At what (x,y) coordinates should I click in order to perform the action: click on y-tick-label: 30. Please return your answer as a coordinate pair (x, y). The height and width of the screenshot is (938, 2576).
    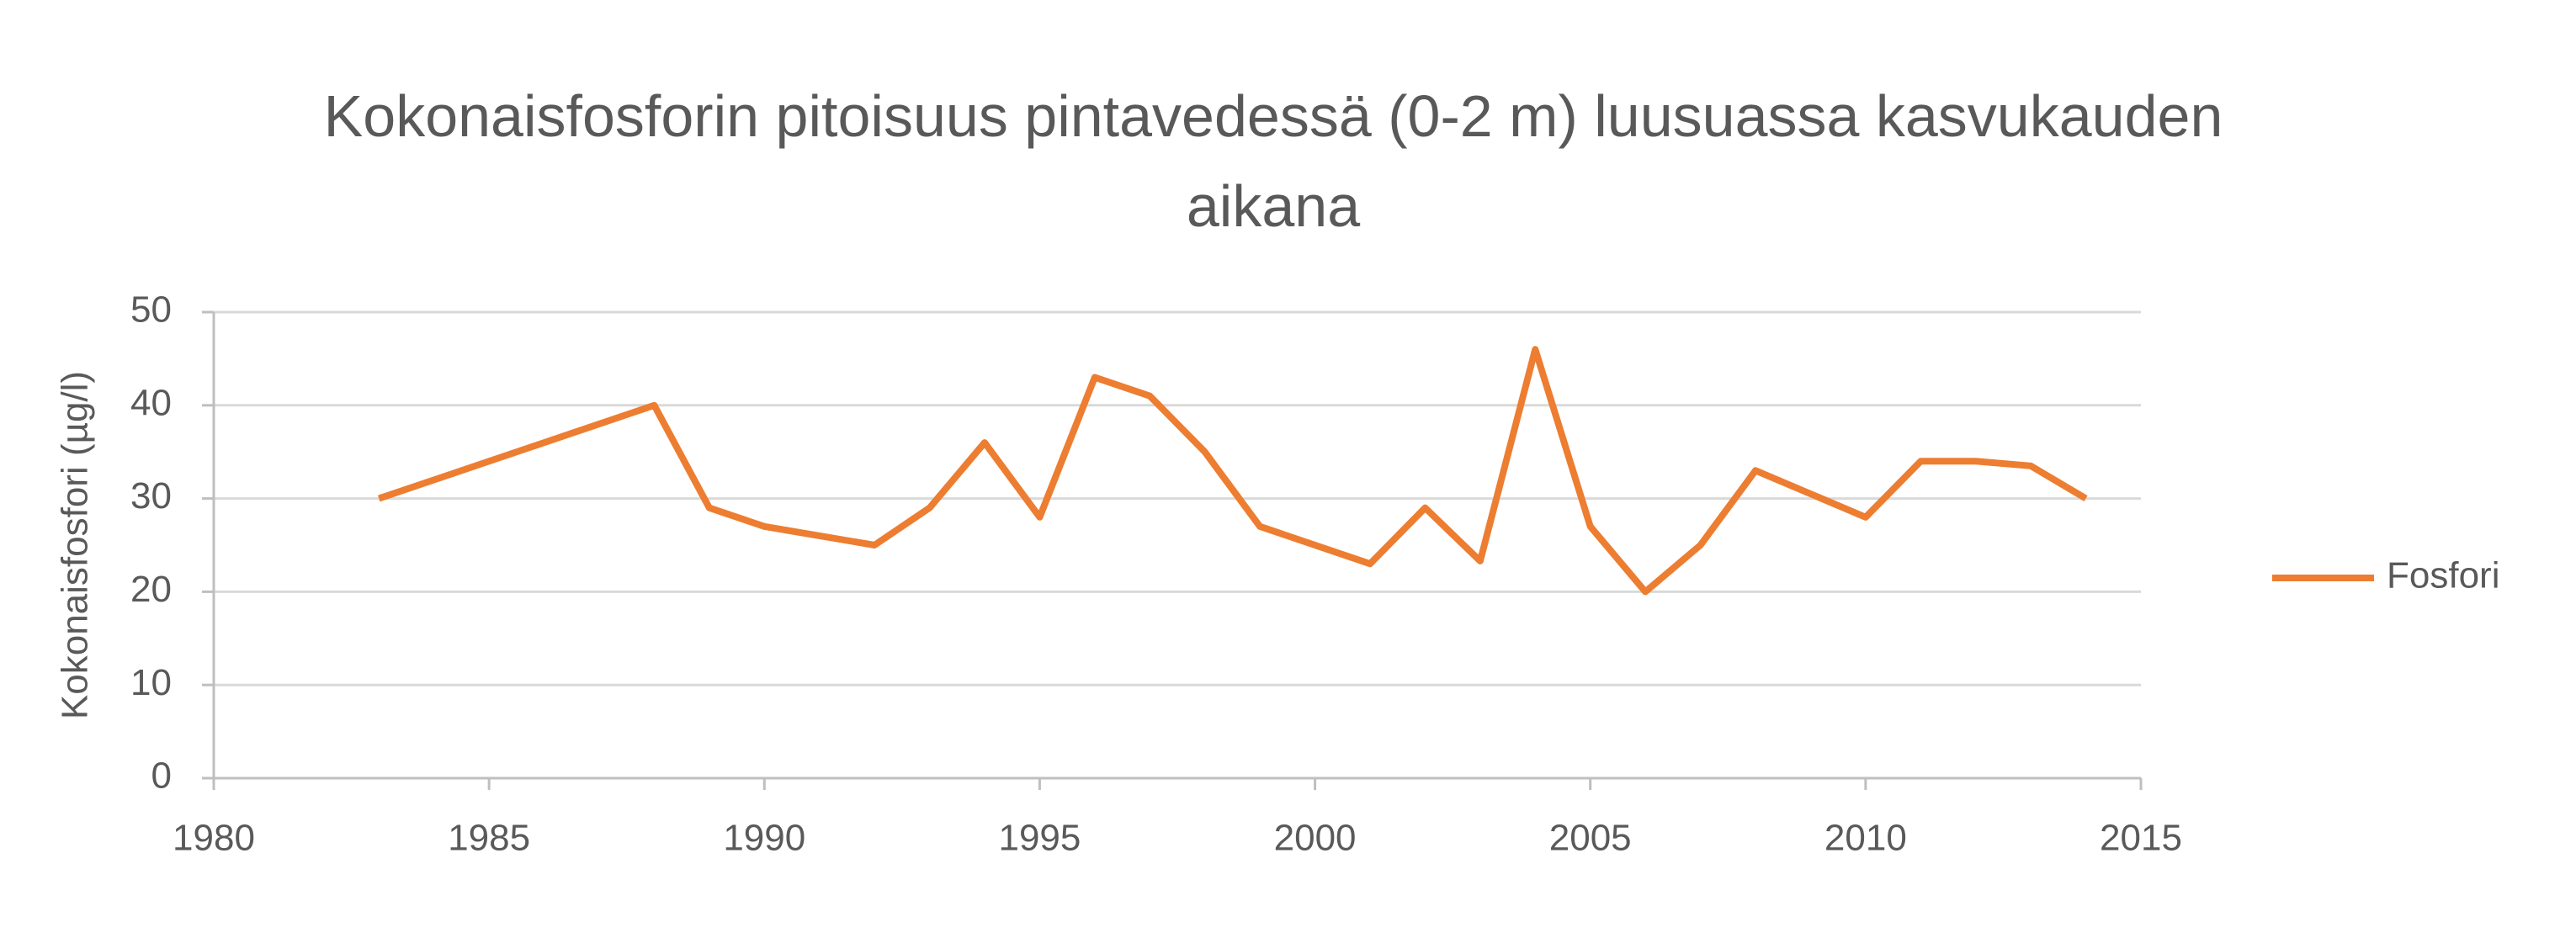
    Looking at the image, I should click on (151, 496).